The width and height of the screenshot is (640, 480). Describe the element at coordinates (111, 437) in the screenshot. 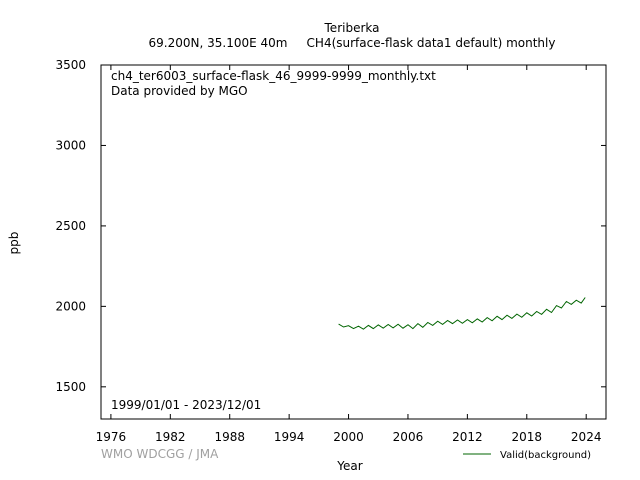

I see `x-tick-label: 1976` at that location.